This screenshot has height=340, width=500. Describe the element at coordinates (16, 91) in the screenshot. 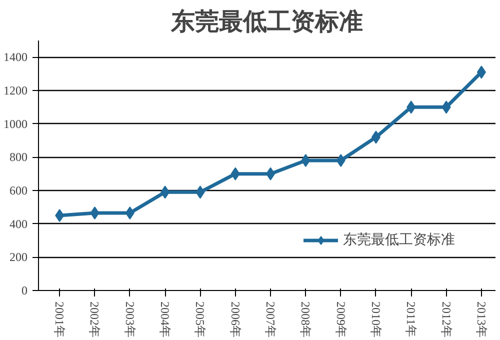

I see `y-tick-label: 1200` at that location.